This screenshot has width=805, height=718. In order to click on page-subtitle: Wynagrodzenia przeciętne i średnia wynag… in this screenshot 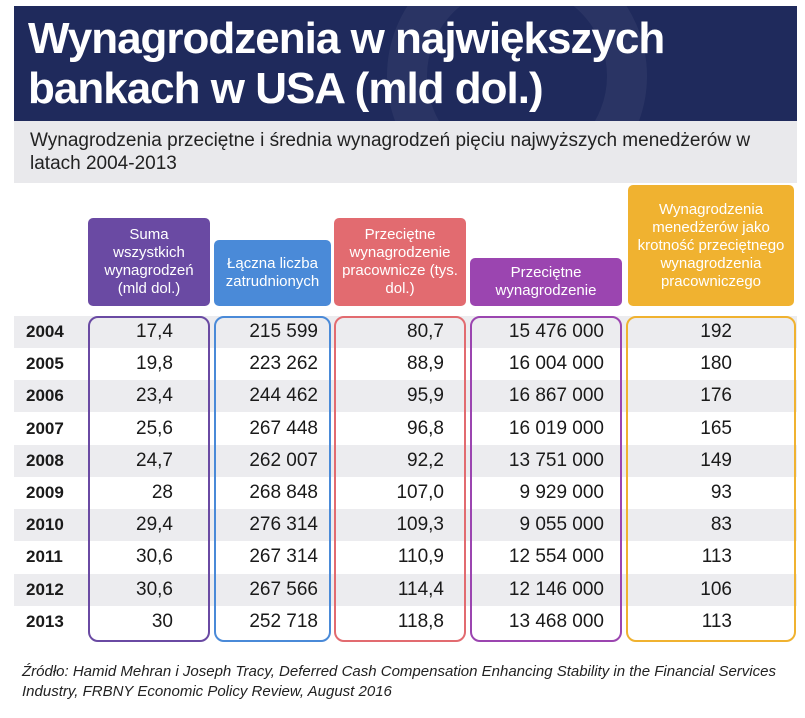, I will do `click(390, 152)`.